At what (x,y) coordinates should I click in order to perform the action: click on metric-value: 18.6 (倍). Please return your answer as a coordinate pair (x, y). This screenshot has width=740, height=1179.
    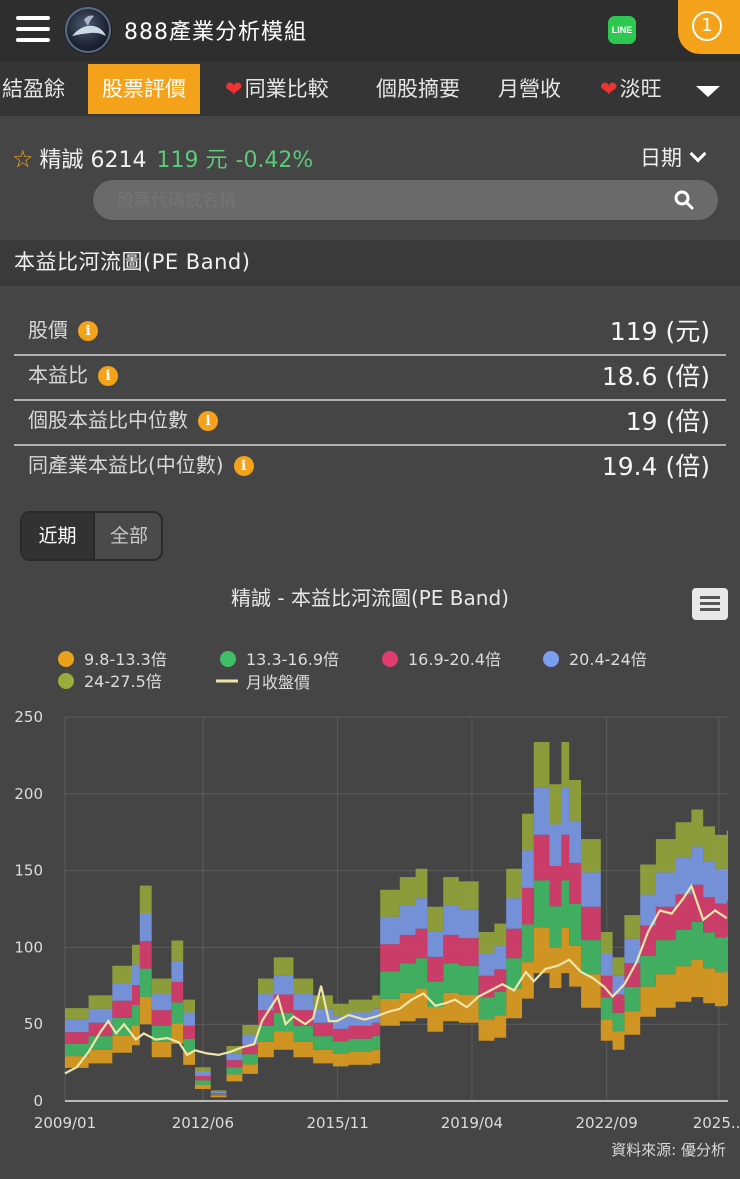
    Looking at the image, I should click on (655, 376).